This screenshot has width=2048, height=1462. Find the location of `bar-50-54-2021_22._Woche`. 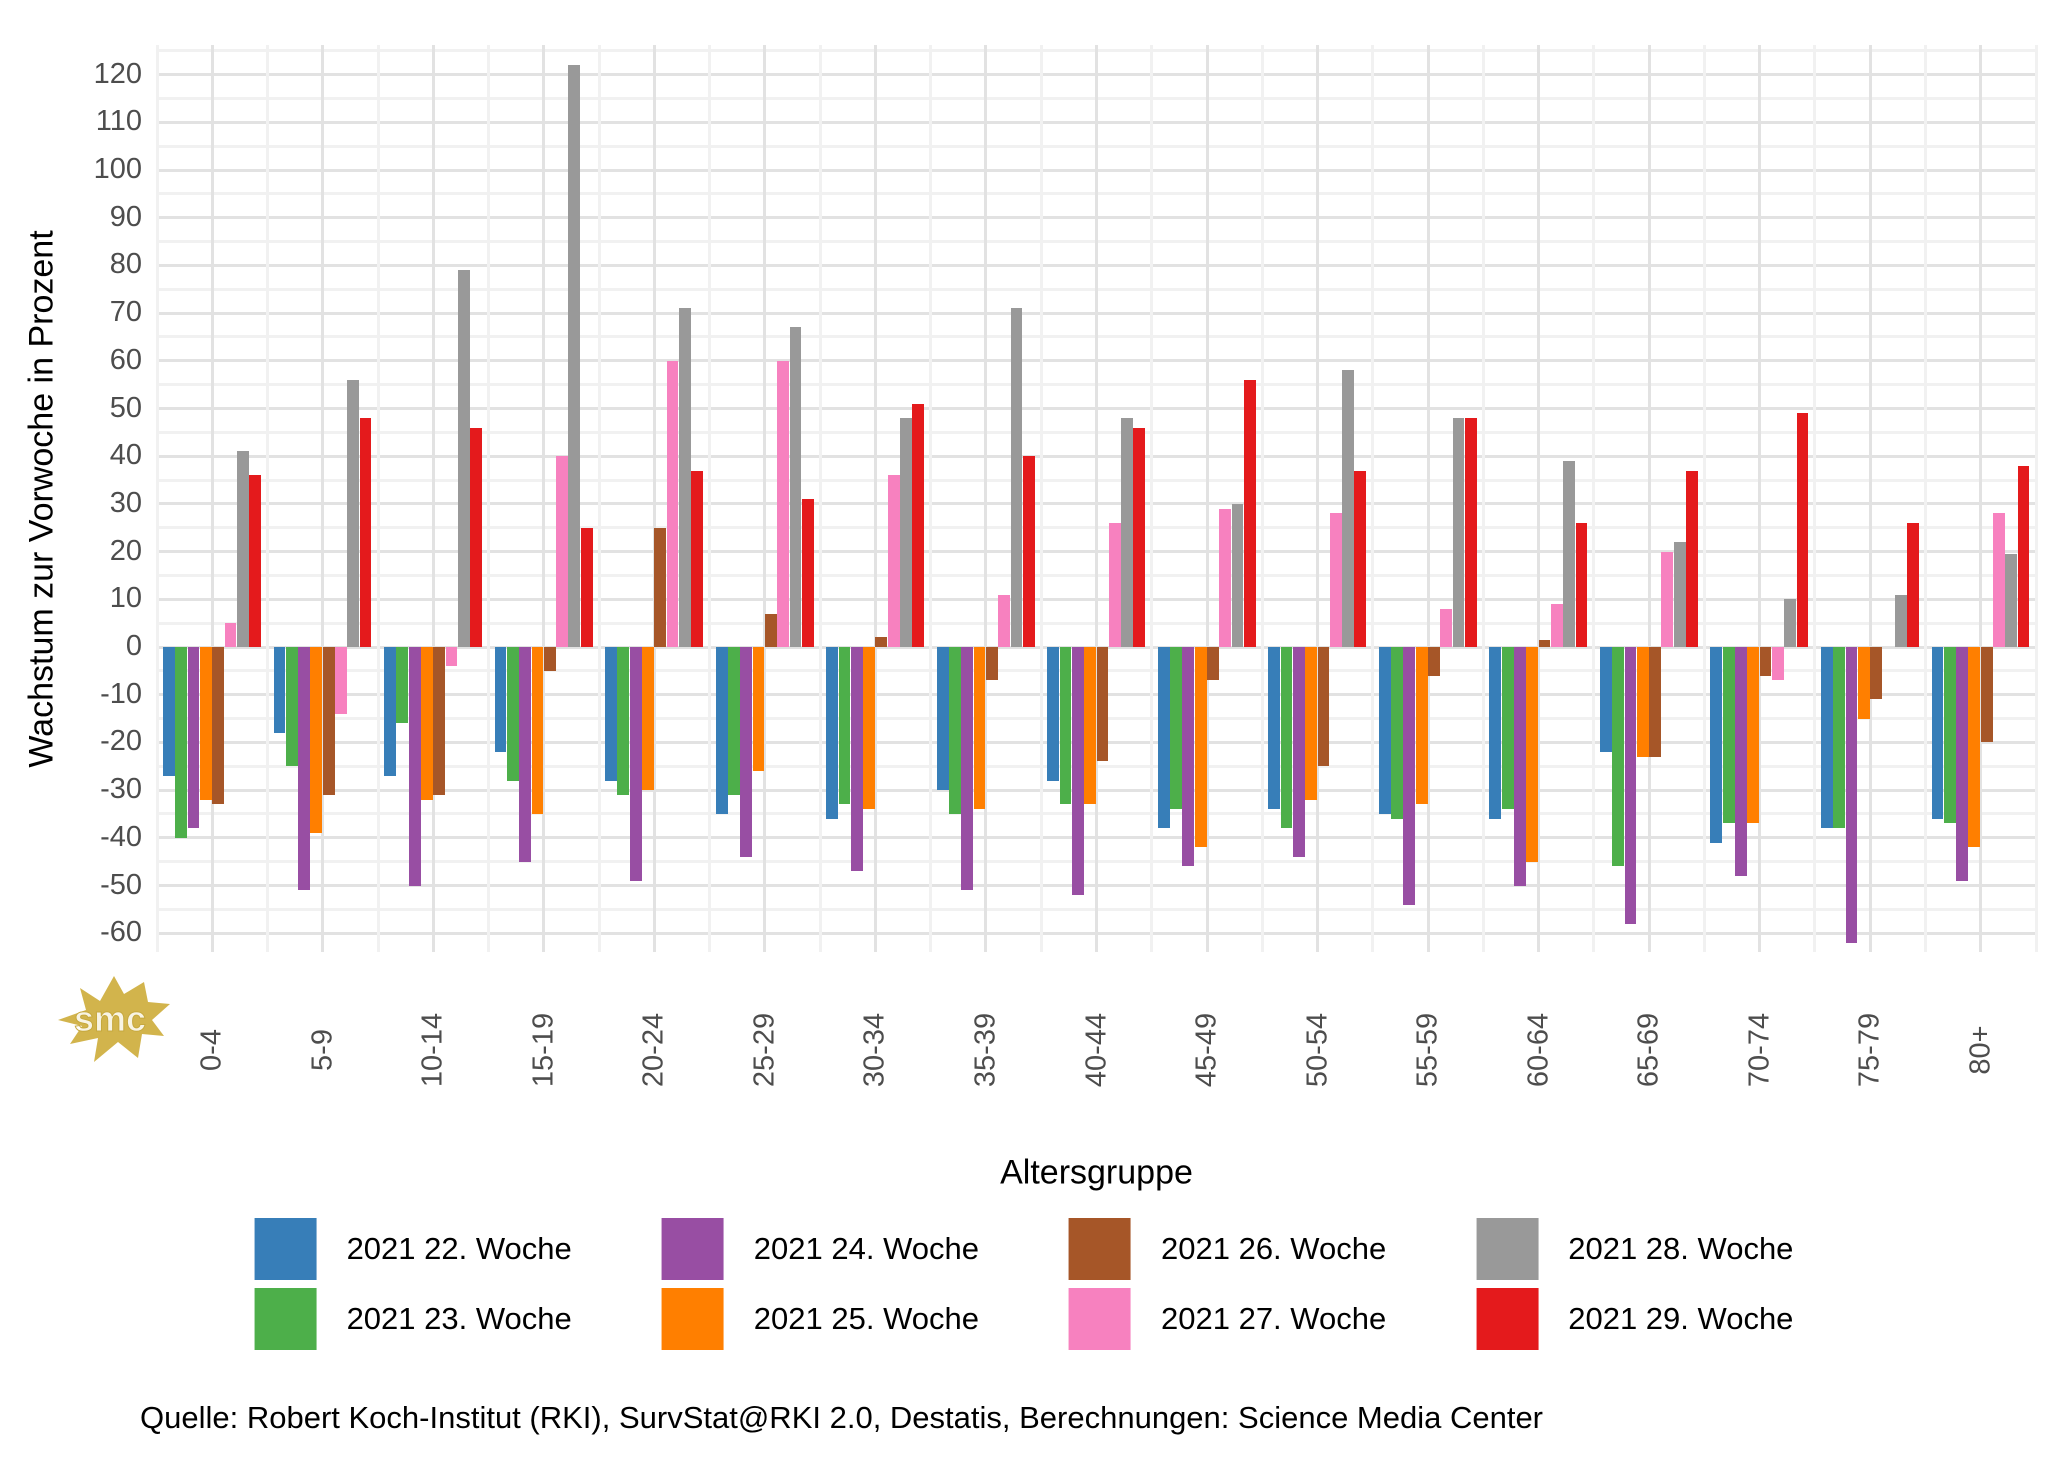

bar-50-54-2021_22._Woche is located at coordinates (1274, 728).